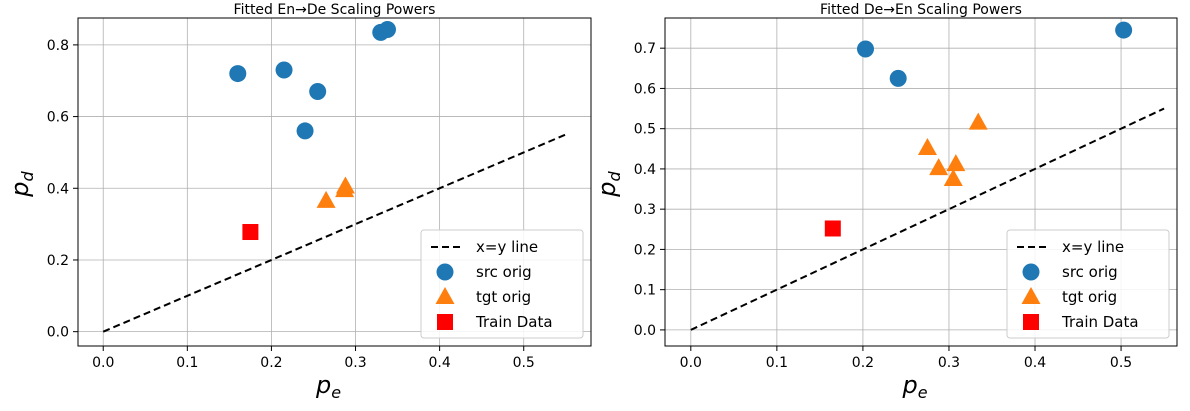 Image resolution: width=1190 pixels, height=411 pixels. What do you see at coordinates (58, 46) in the screenshot?
I see `y-tick-label: 0.8` at bounding box center [58, 46].